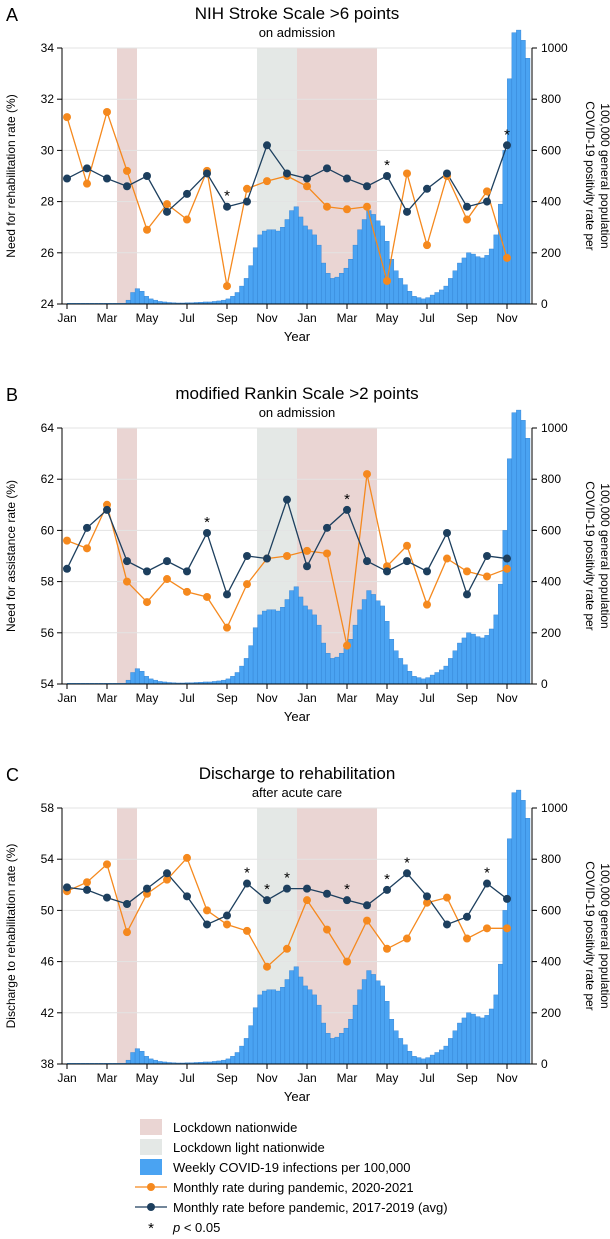  Describe the element at coordinates (151, 1147) in the screenshot. I see `legend-swatch` at that location.